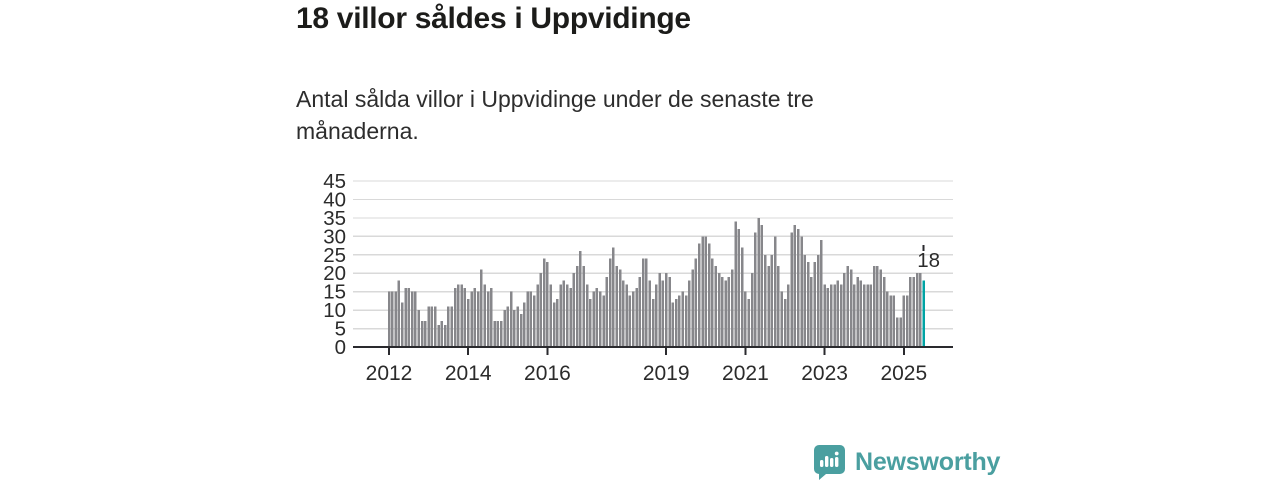  Describe the element at coordinates (340, 347) in the screenshot. I see `y-axis-tick-label: 0` at that location.